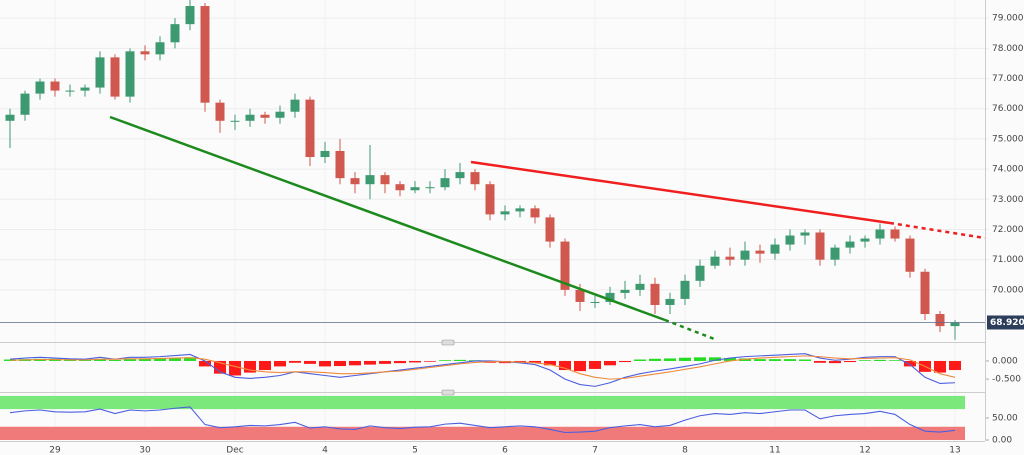 This screenshot has width=1024, height=455. What do you see at coordinates (937, 230) in the screenshot?
I see `resistance-trendline-ext` at bounding box center [937, 230].